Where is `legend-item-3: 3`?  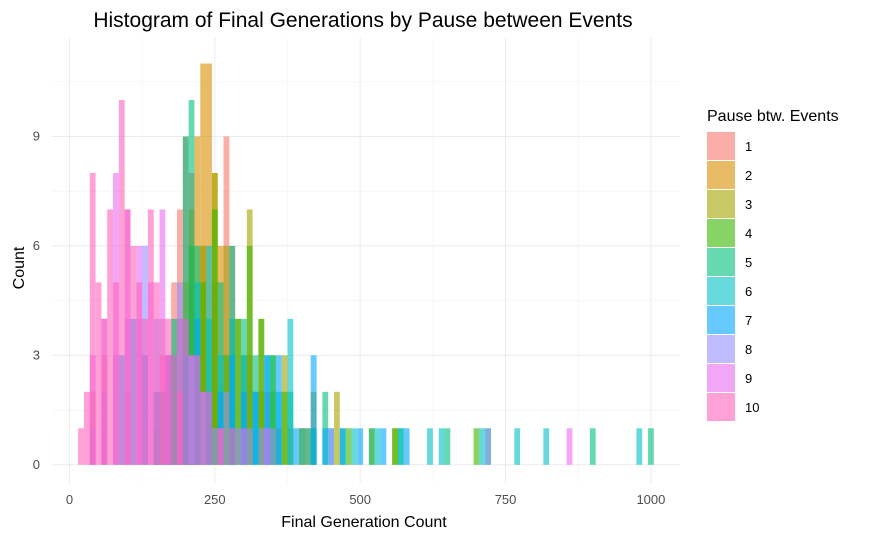
legend-item-3: 3 is located at coordinates (729, 204).